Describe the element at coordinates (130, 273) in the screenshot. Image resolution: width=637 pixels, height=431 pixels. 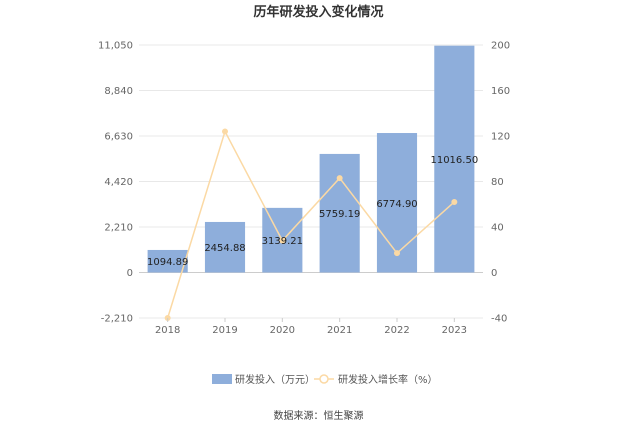
I see `y-left-tick-label: 0` at that location.